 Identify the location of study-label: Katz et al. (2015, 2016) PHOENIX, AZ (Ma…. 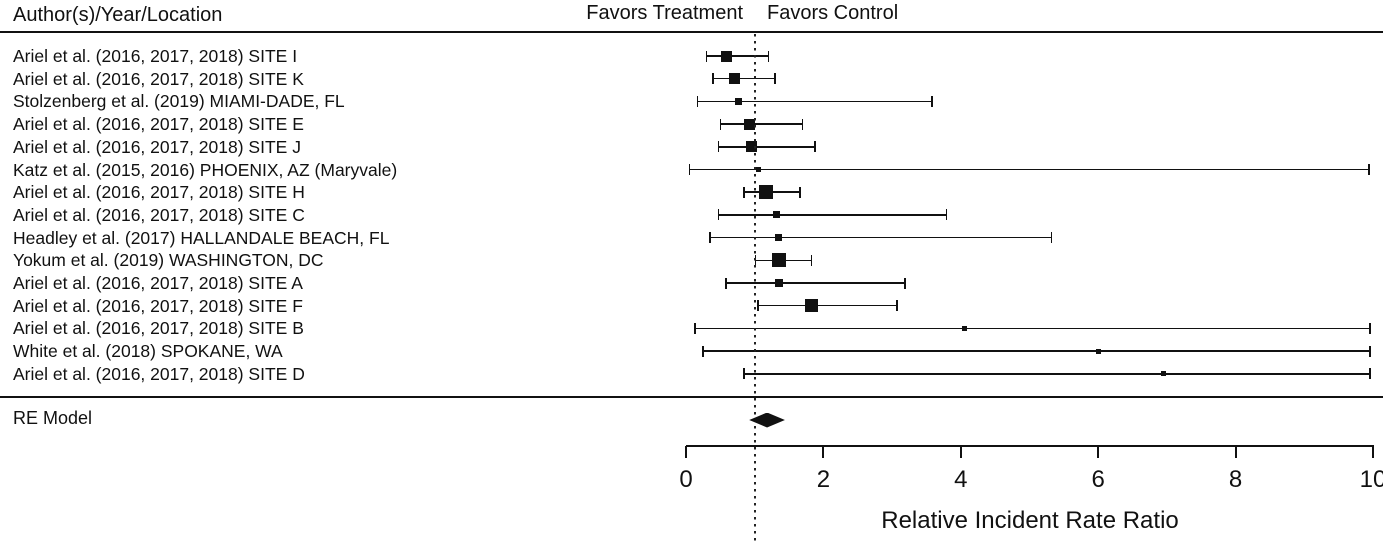
(205, 169).